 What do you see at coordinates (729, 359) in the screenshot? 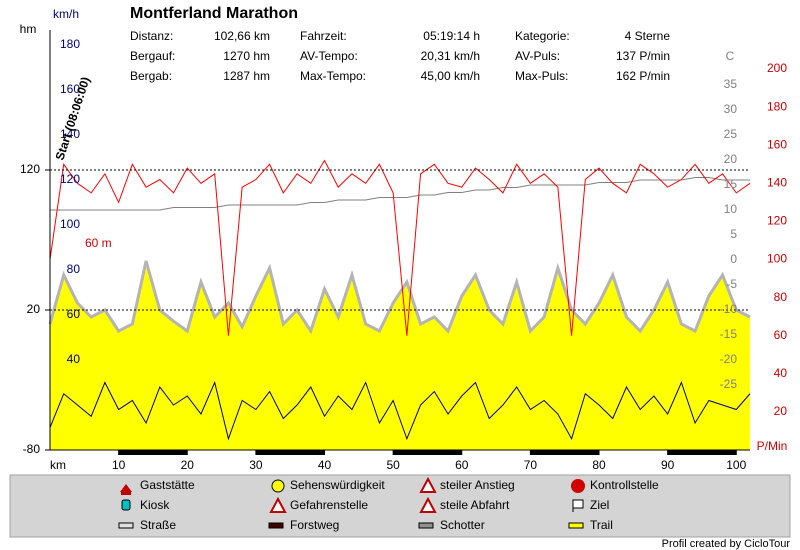
I see `y-tick-label: -20` at bounding box center [729, 359].